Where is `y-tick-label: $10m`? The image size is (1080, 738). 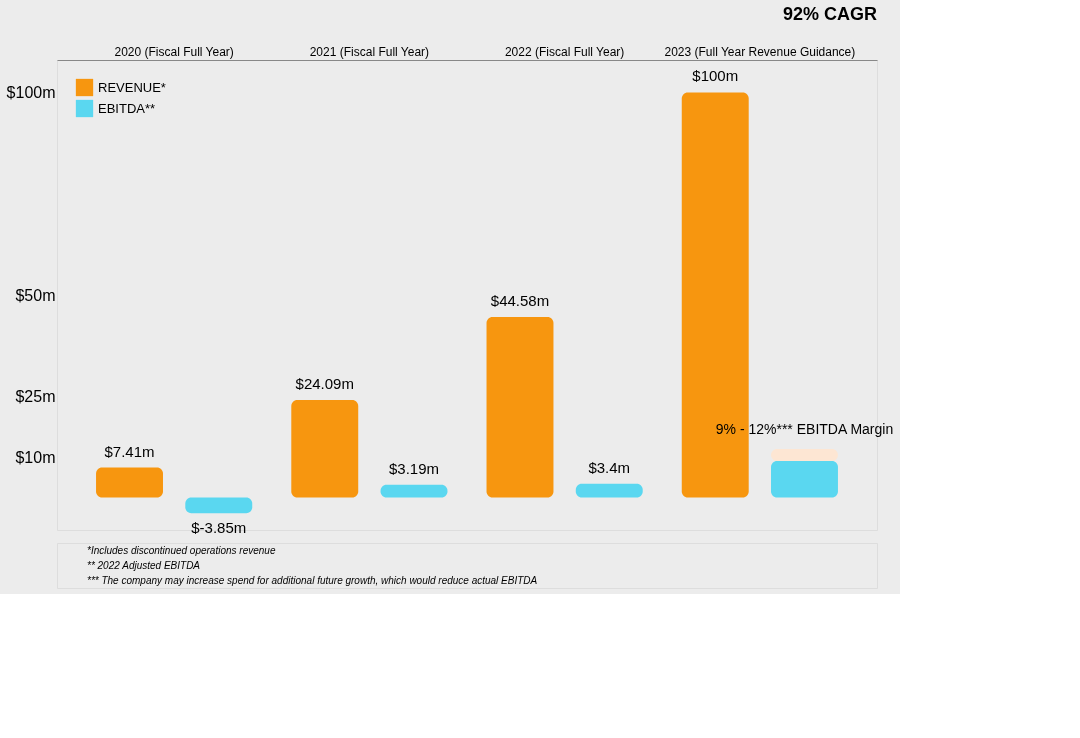
y-tick-label: $10m is located at coordinates (35, 457).